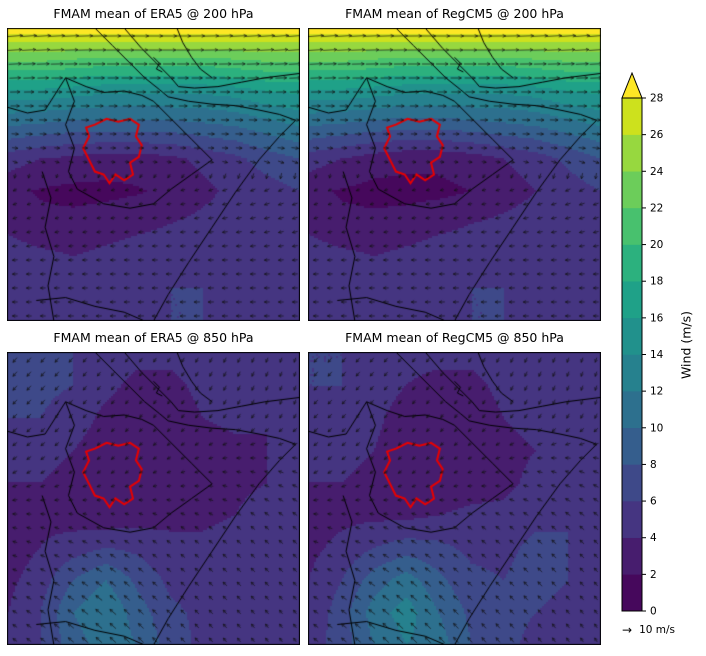  What do you see at coordinates (653, 612) in the screenshot?
I see `colorbar-tick-label: 0` at bounding box center [653, 612].